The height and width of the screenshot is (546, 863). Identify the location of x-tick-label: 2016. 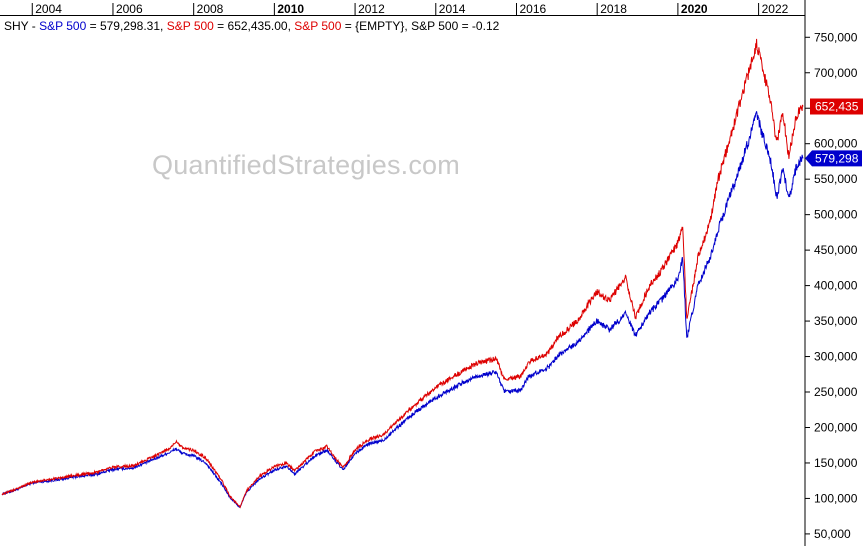
(532, 9).